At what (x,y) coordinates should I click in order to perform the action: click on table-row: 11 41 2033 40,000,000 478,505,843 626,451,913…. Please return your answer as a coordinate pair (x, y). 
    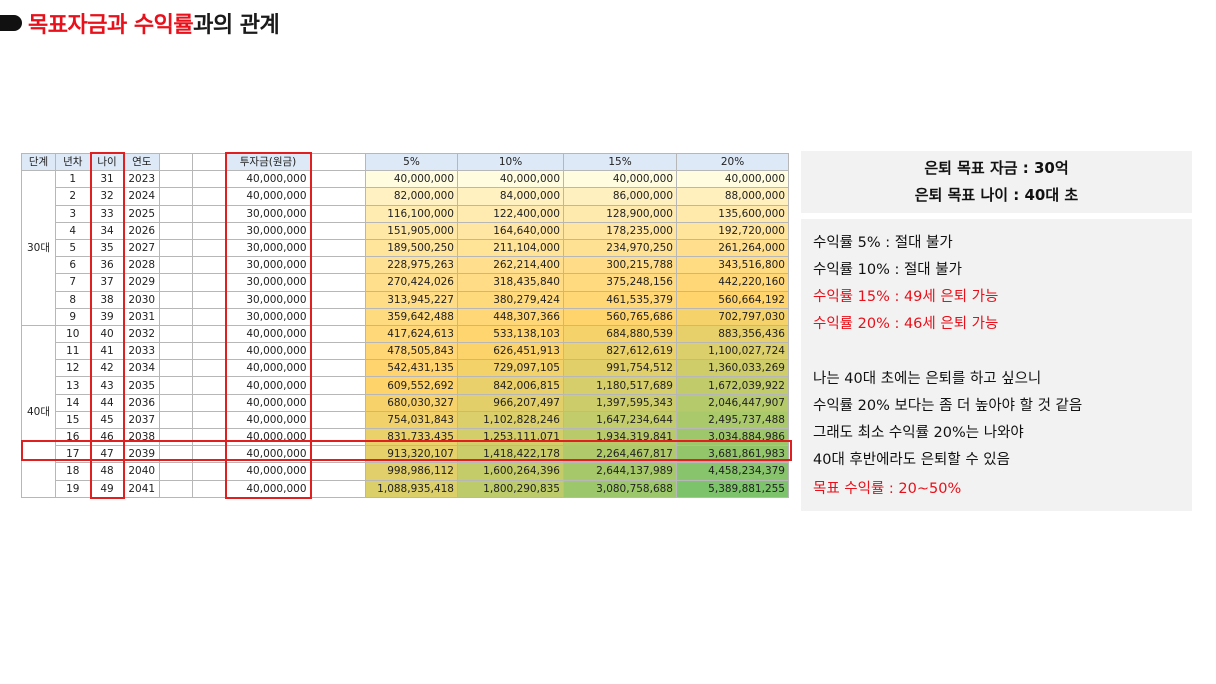
    Looking at the image, I should click on (405, 351).